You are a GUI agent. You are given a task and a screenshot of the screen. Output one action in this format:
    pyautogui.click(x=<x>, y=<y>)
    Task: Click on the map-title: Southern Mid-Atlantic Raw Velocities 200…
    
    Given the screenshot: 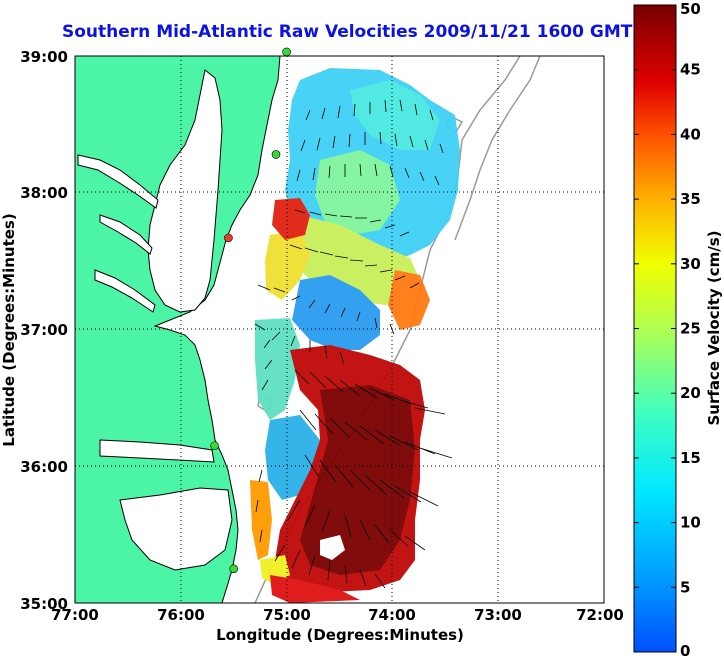 What is the action you would take?
    pyautogui.click(x=347, y=32)
    